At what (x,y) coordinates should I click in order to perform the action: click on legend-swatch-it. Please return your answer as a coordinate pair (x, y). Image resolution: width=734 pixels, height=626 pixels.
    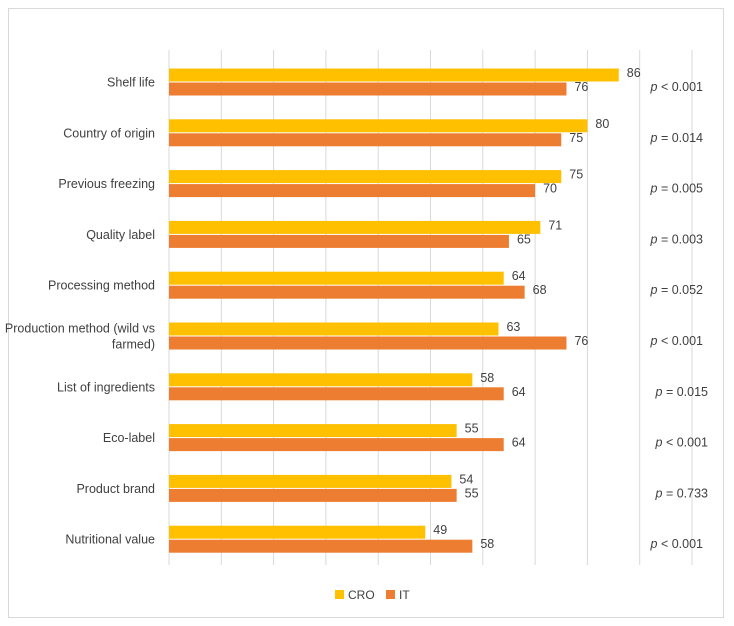
    Looking at the image, I should click on (390, 594).